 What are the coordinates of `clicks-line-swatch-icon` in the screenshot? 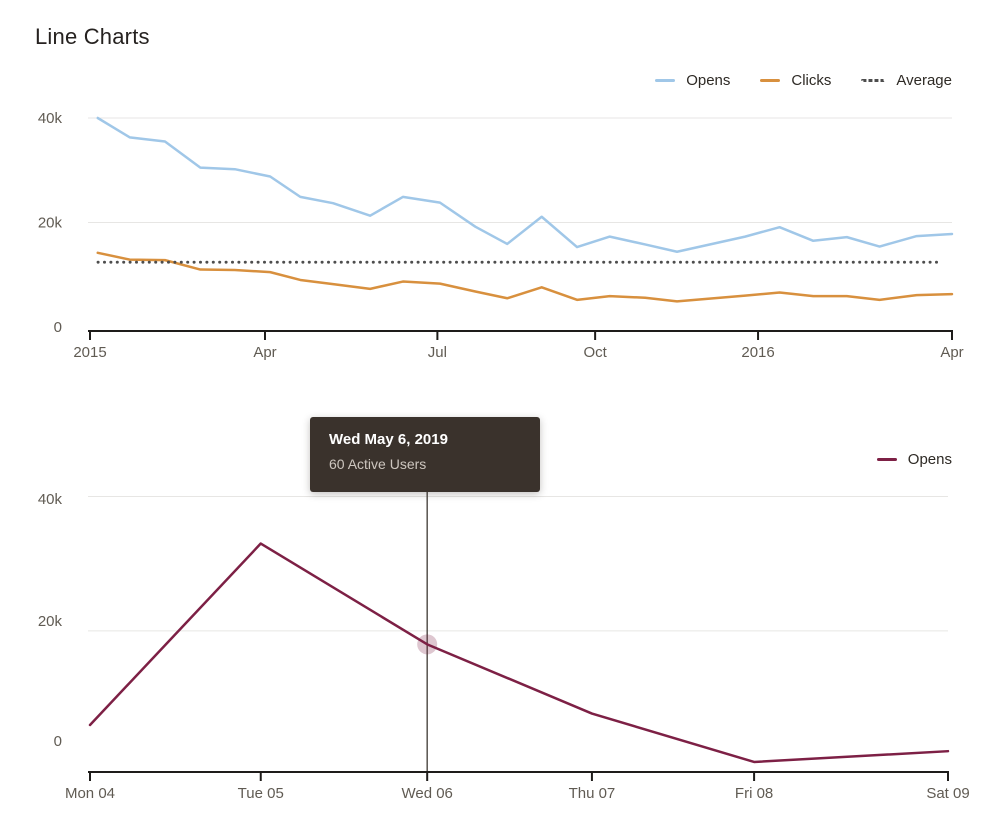 It's located at (770, 80).